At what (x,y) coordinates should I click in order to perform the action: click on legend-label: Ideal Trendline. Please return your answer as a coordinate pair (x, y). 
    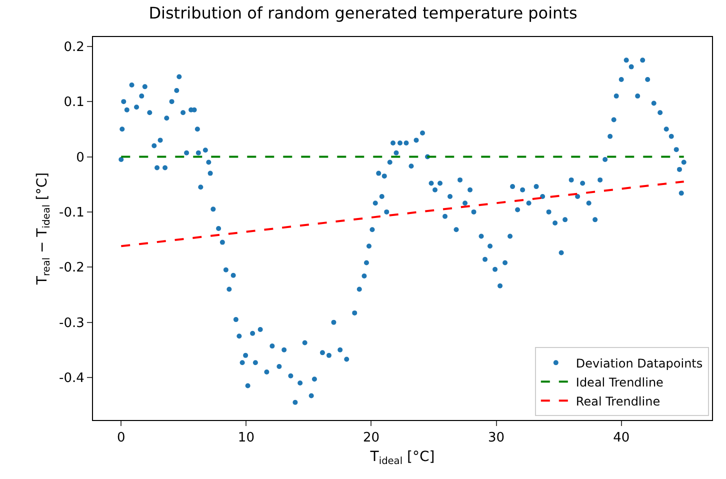
    Looking at the image, I should click on (620, 382).